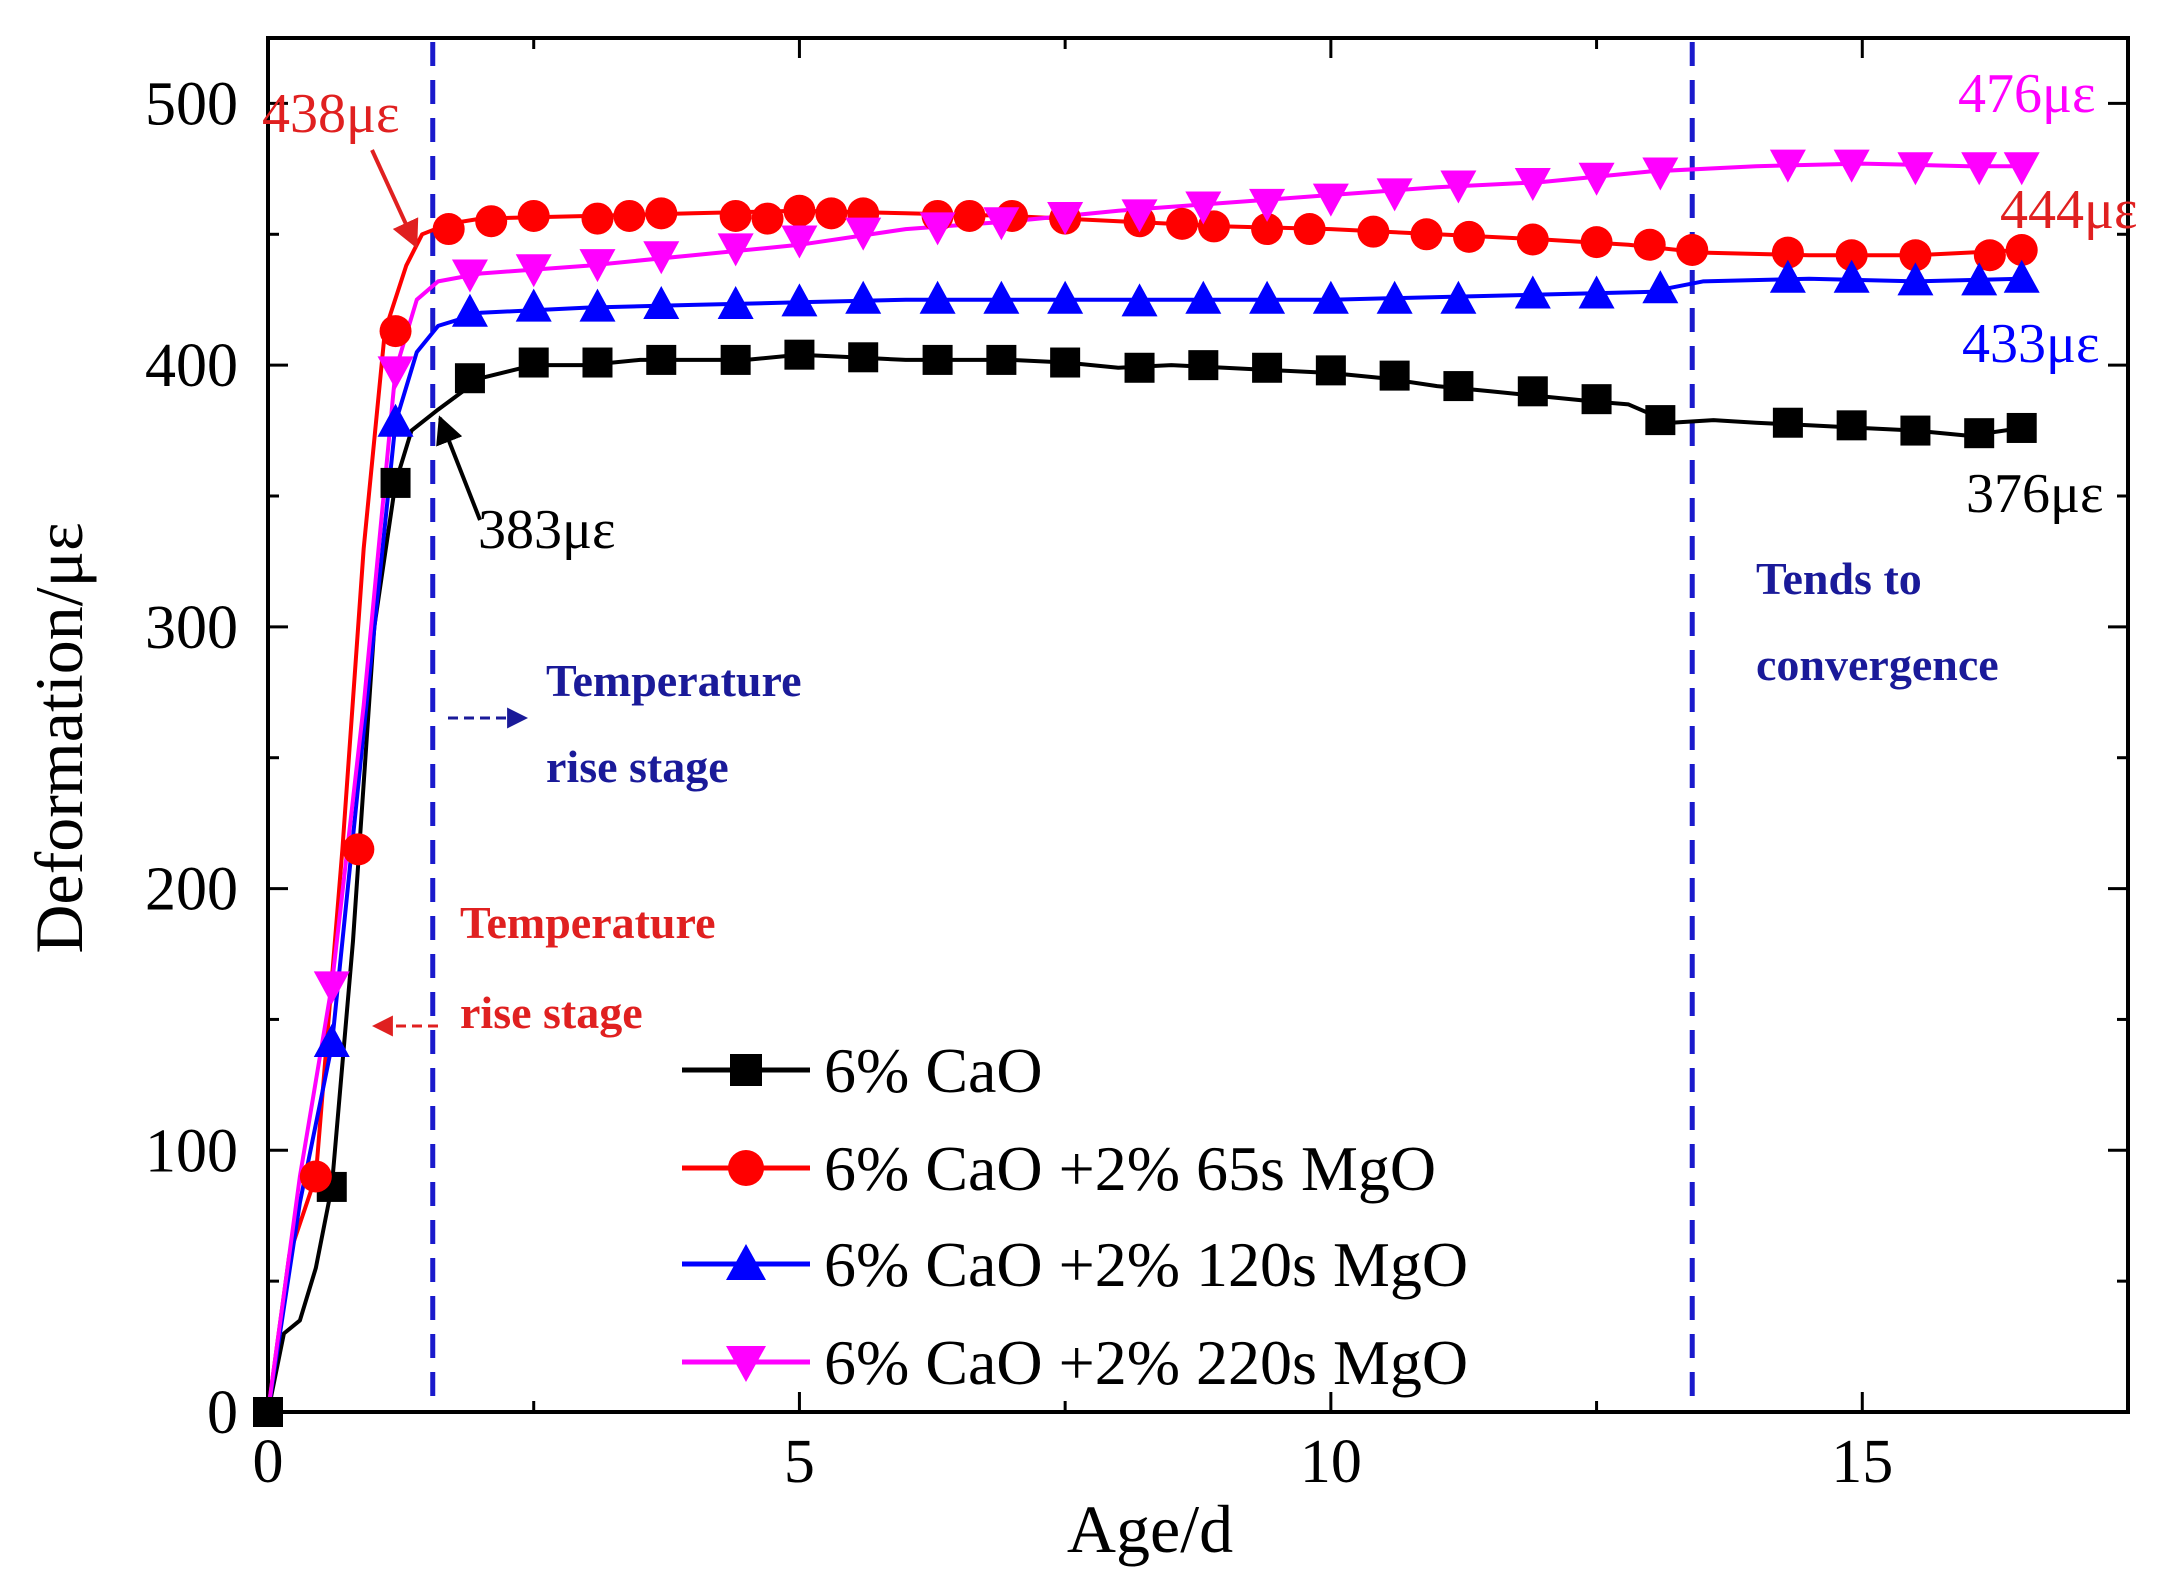 Image resolution: width=2160 pixels, height=1586 pixels. Describe the element at coordinates (449, 593) in the screenshot. I see `annotation-arrows` at that location.